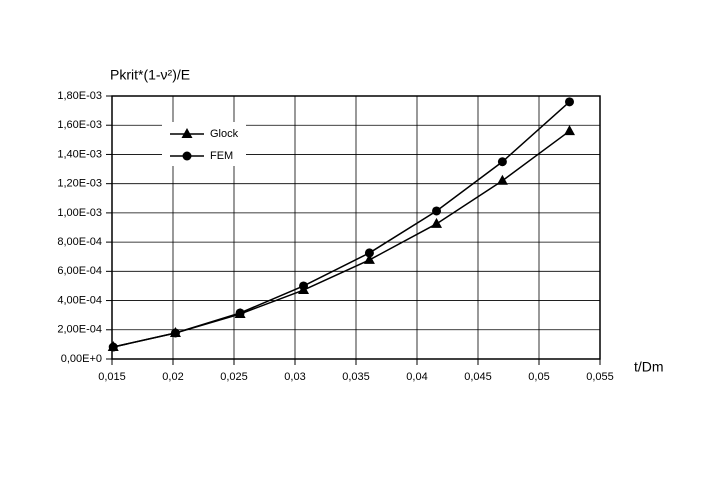 The image size is (720, 480). I want to click on x-tick-label: 0,055, so click(600, 377).